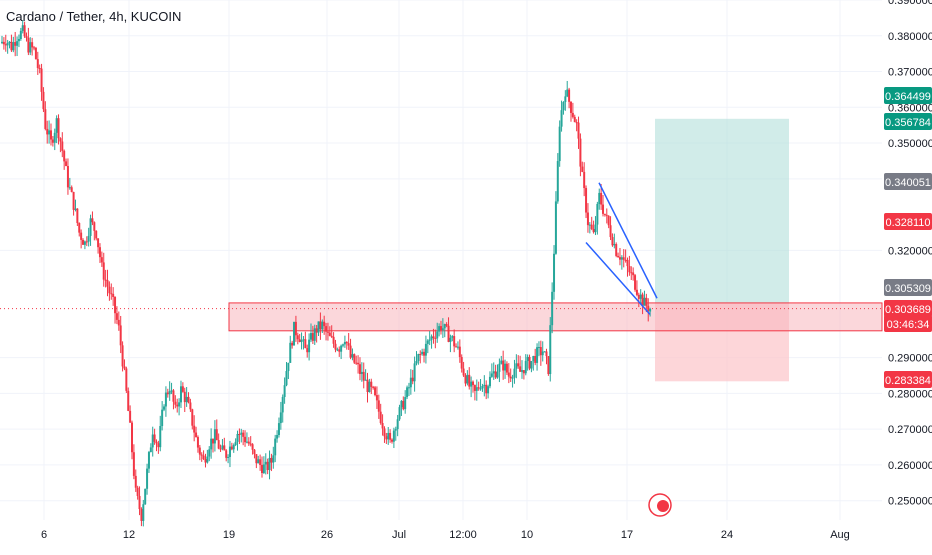 The height and width of the screenshot is (555, 932). What do you see at coordinates (908, 97) in the screenshot?
I see `price-label-text: 0.364499` at bounding box center [908, 97].